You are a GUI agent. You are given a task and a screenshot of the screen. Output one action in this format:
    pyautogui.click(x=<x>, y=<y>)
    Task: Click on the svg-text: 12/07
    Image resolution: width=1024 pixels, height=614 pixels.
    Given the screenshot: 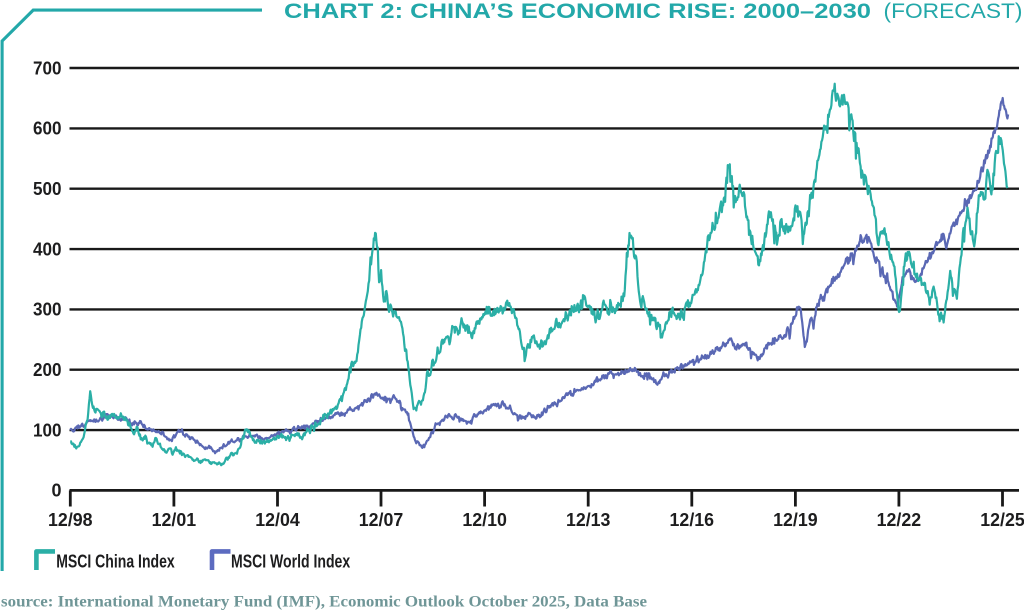 What is the action you would take?
    pyautogui.click(x=381, y=520)
    